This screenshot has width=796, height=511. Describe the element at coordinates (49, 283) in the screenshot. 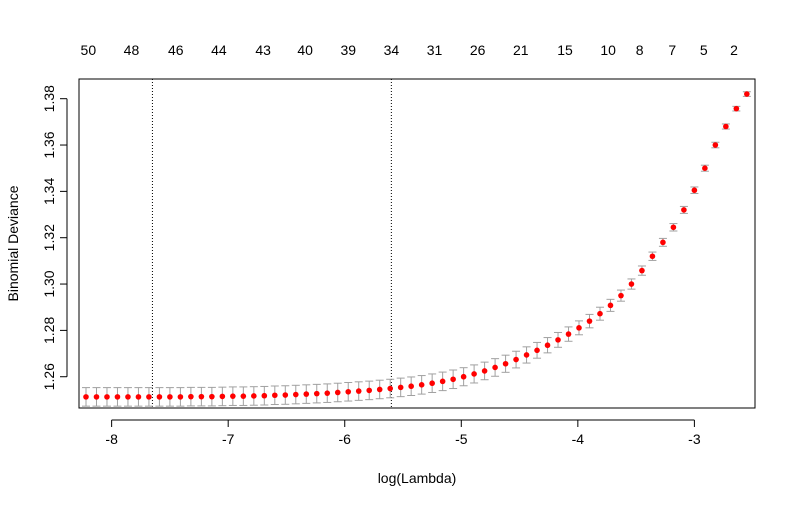

I see `y-tick-label: 1.30` at that location.